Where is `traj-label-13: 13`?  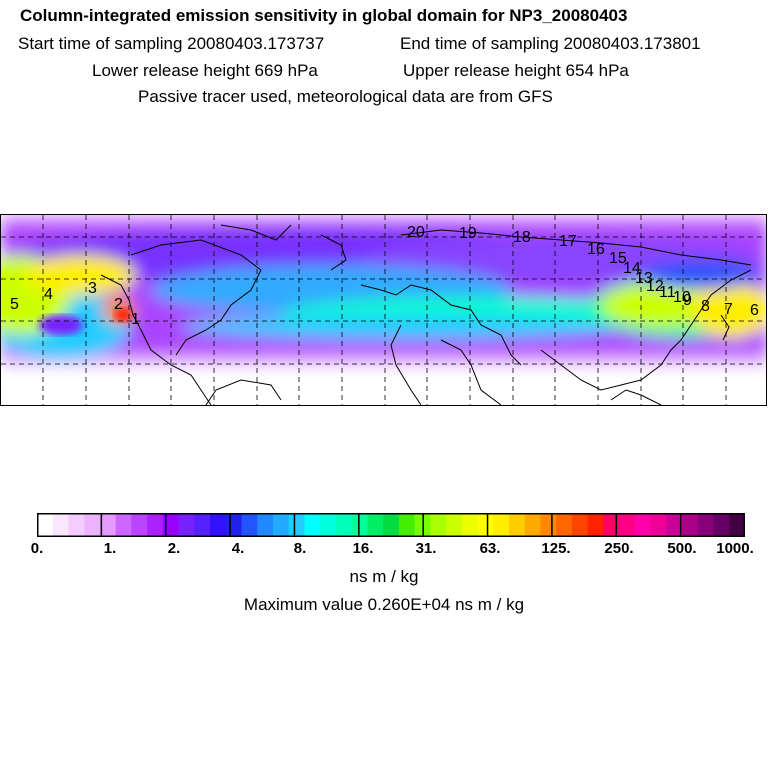 traj-label-13: 13 is located at coordinates (644, 278).